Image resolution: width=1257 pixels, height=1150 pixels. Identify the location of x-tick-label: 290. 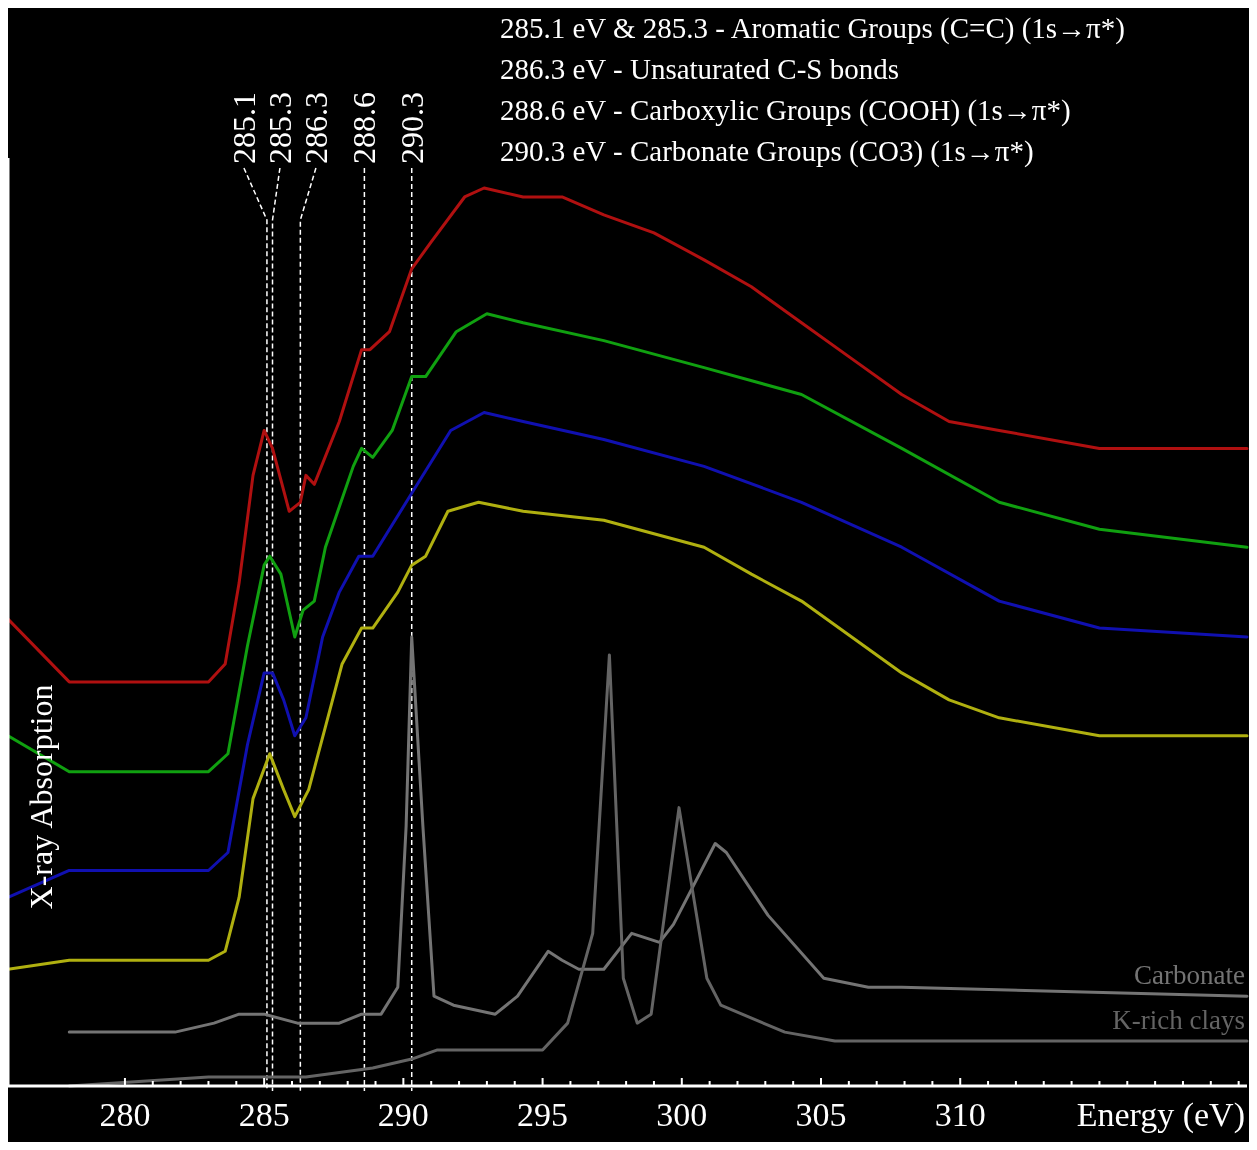
(403, 1114).